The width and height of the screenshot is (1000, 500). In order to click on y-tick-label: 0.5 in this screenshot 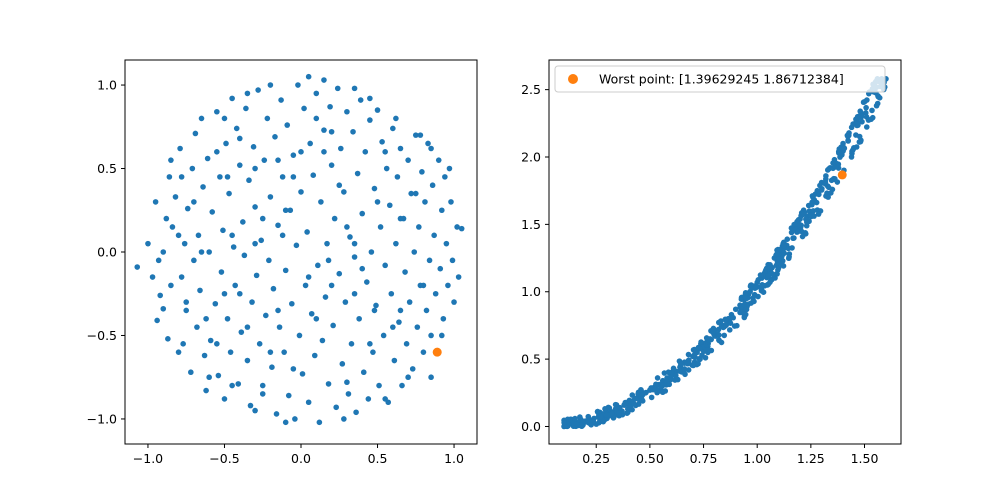, I will do `click(107, 168)`.